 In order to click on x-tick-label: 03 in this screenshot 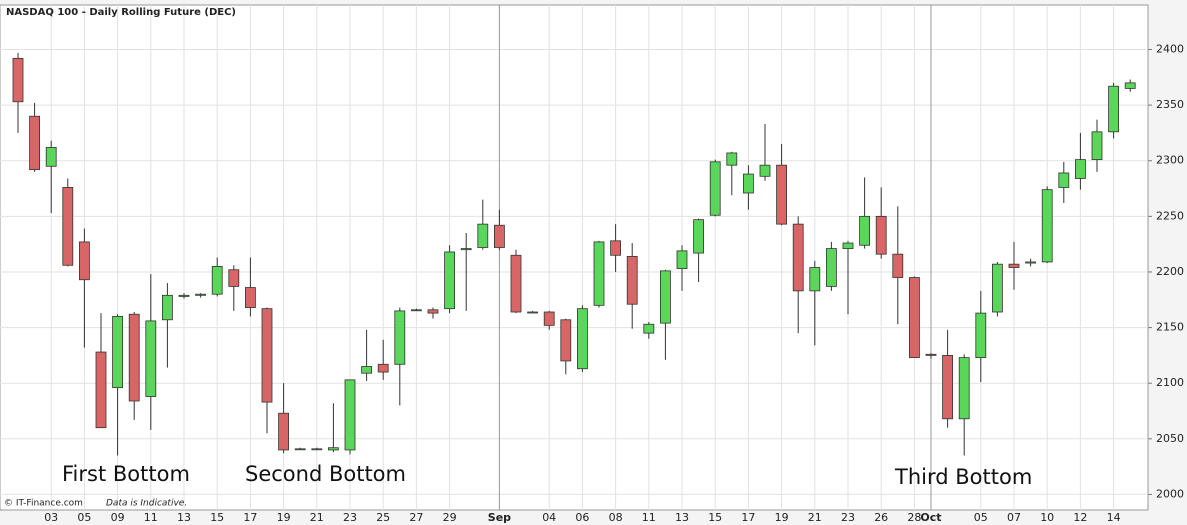, I will do `click(51, 517)`.